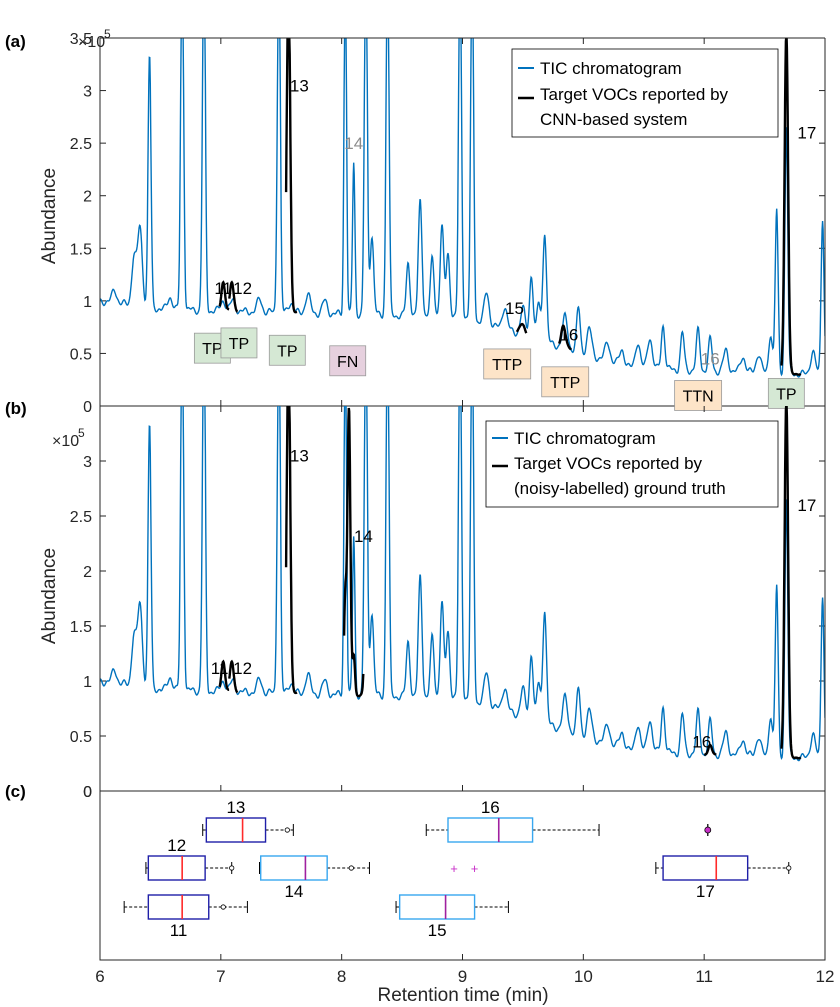 The width and height of the screenshot is (840, 1007). I want to click on panel-b-exponent-base: ×10, so click(65, 441).